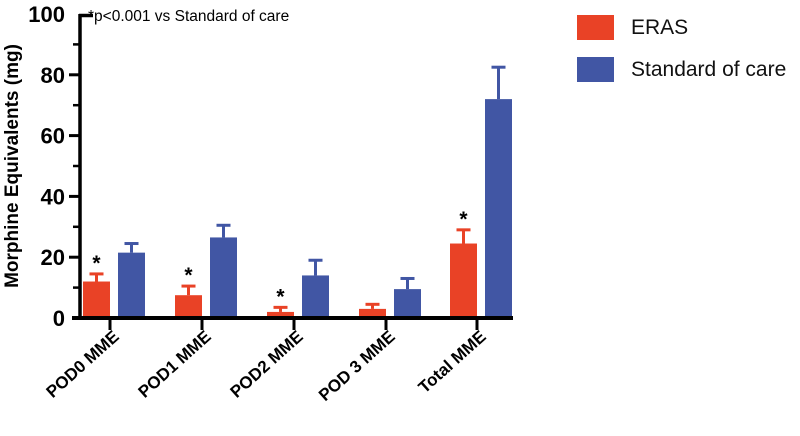  Describe the element at coordinates (709, 69) in the screenshot. I see `legend-label-standard-of-care: Standard of care` at that location.